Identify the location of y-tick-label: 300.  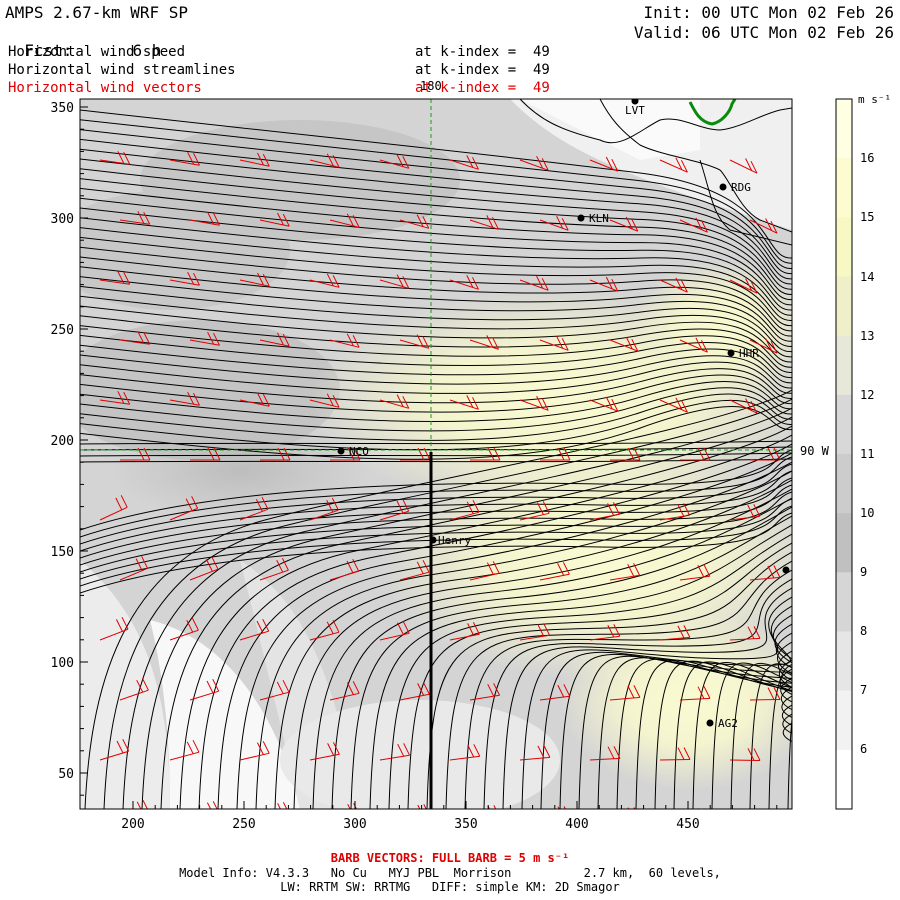
(62, 219).